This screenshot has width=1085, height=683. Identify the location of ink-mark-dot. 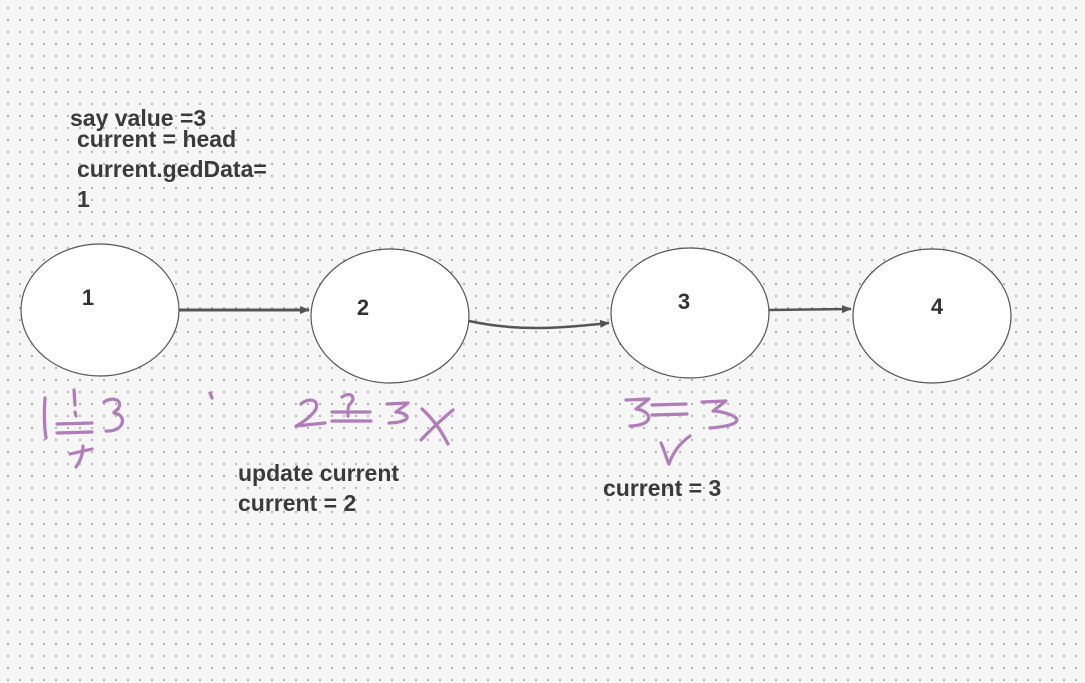
(211, 395).